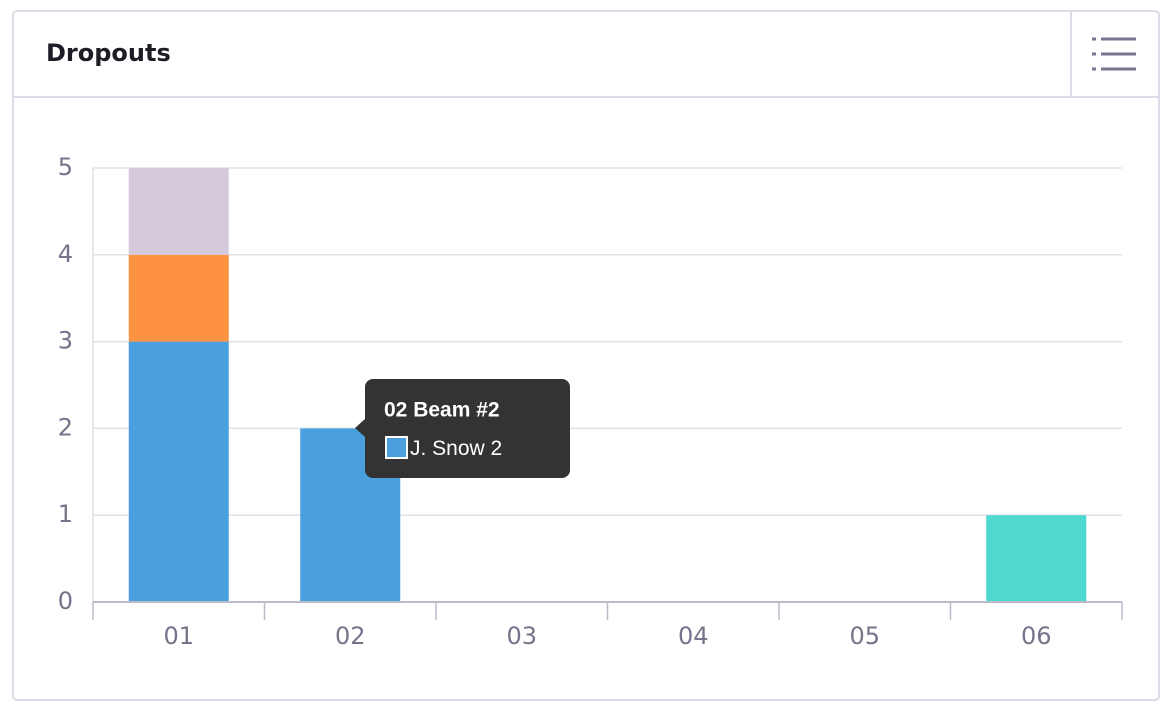 The image size is (1176, 720). I want to click on x-tick-label: 04, so click(693, 636).